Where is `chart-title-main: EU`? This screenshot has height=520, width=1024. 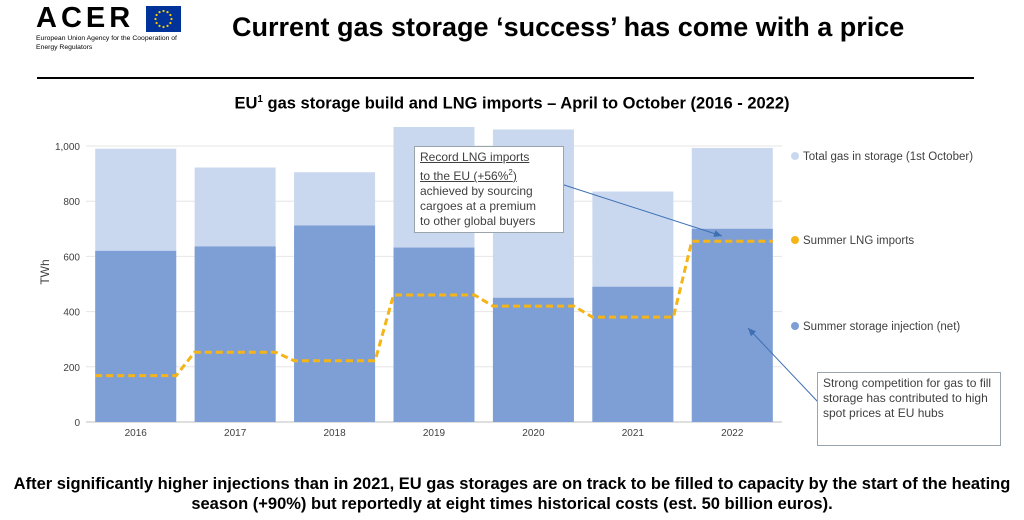
chart-title-main: EU is located at coordinates (246, 103).